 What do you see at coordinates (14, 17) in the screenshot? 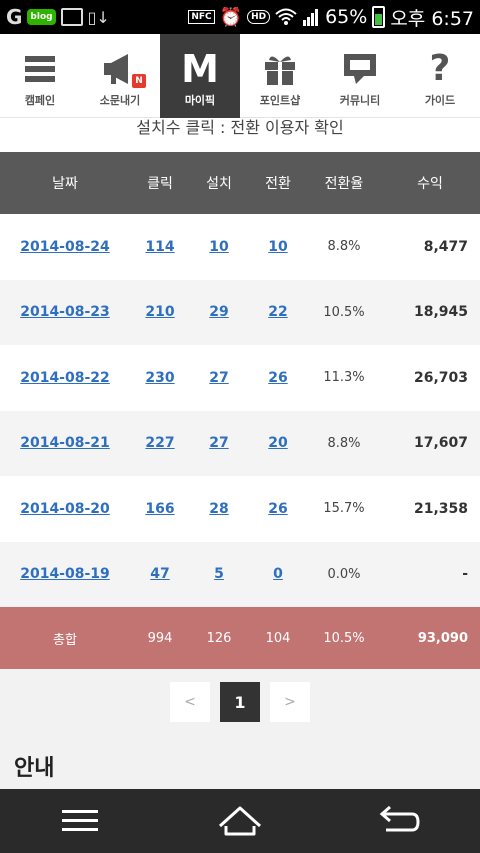
I see `g-icon: G` at bounding box center [14, 17].